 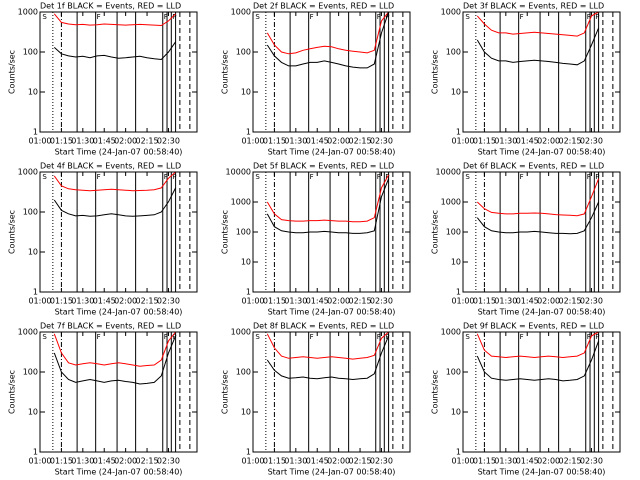 What do you see at coordinates (110, 166) in the screenshot?
I see `panel-title: Det 4f BLACK = Events, RED = LLD` at bounding box center [110, 166].